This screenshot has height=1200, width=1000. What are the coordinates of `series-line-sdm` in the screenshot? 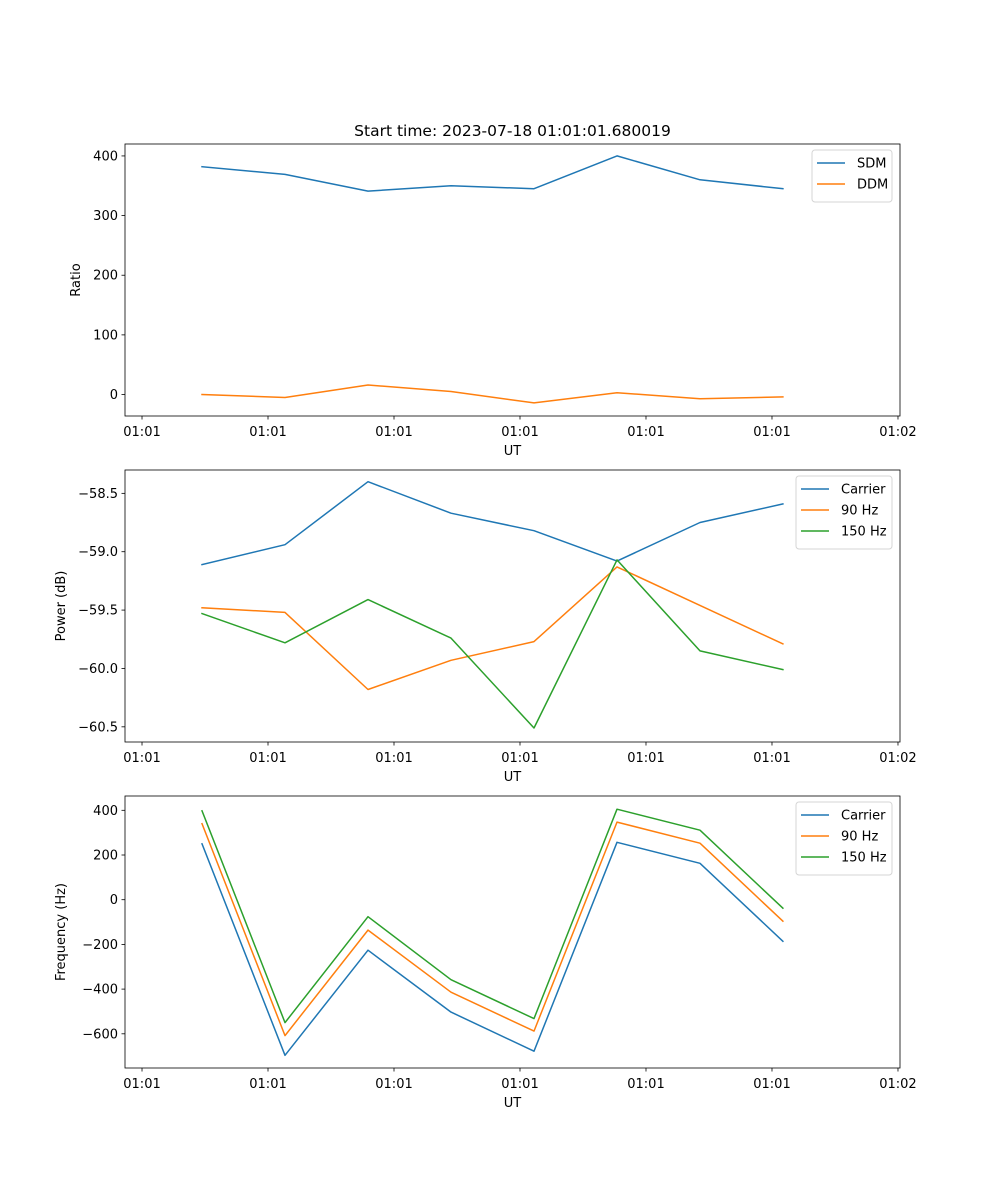 It's located at (492, 173).